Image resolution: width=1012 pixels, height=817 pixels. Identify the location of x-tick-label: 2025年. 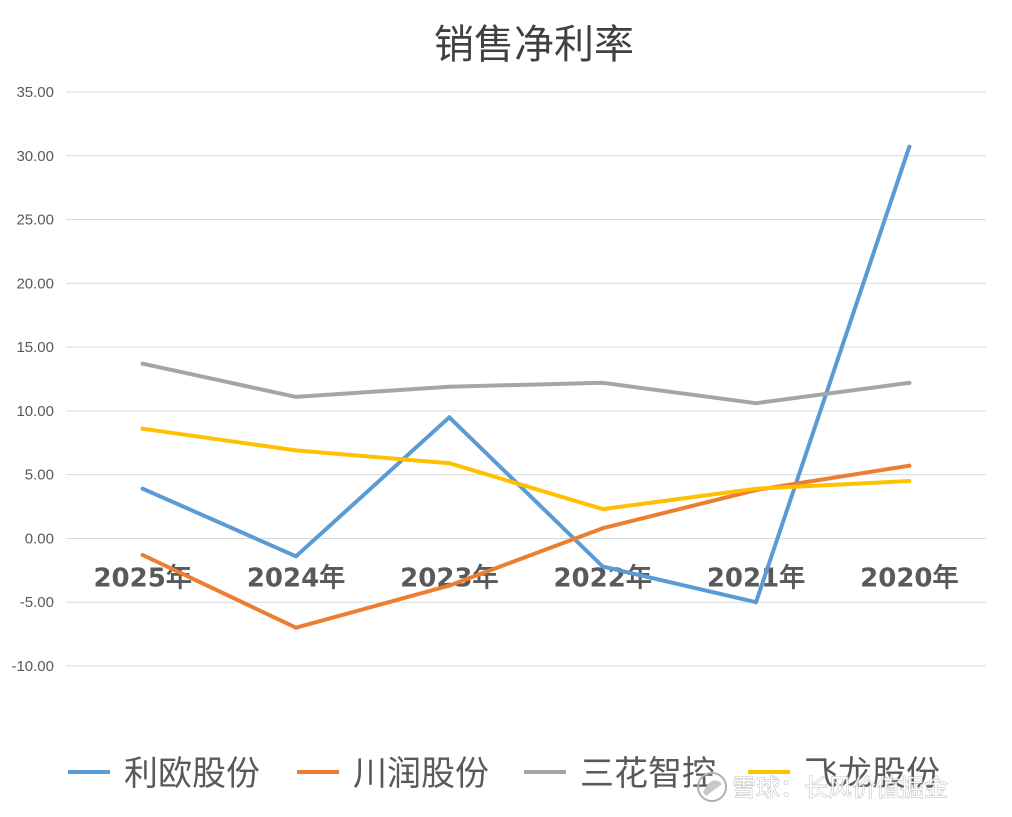
(142, 577).